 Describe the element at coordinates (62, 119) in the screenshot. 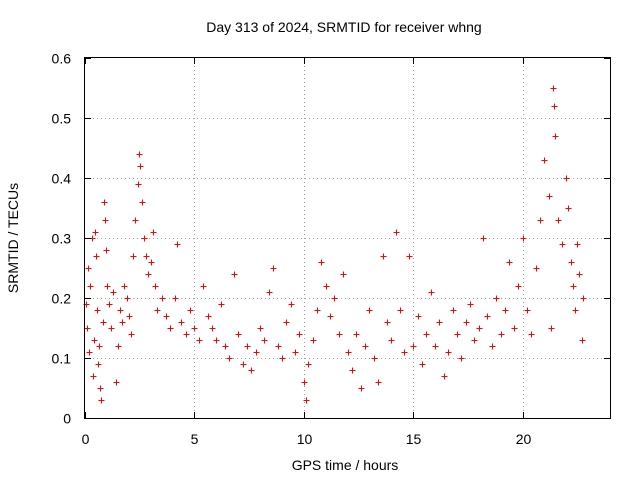

I see `y-tick-label: 0.5` at that location.